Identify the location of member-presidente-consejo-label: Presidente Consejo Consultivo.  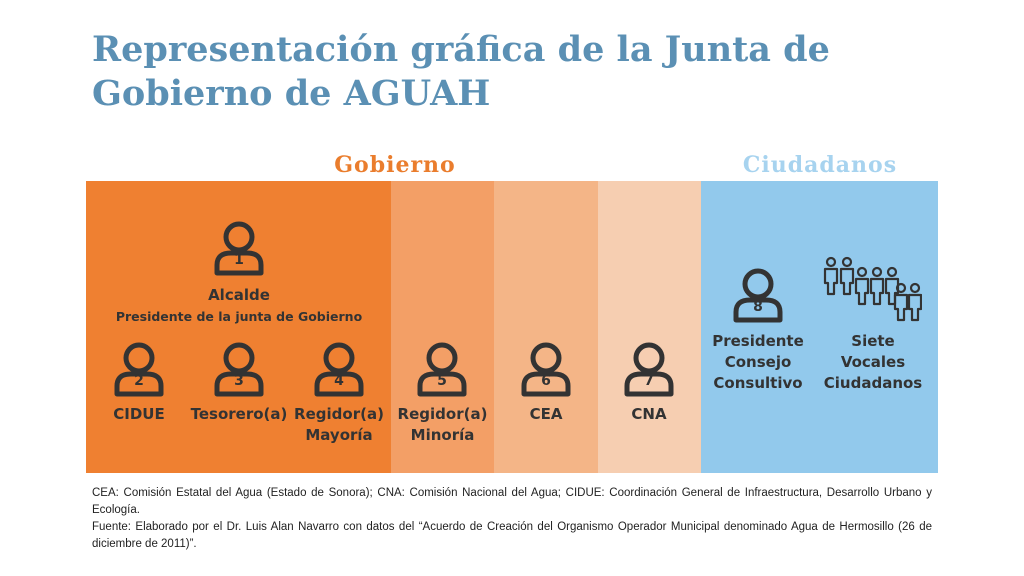
(758, 362).